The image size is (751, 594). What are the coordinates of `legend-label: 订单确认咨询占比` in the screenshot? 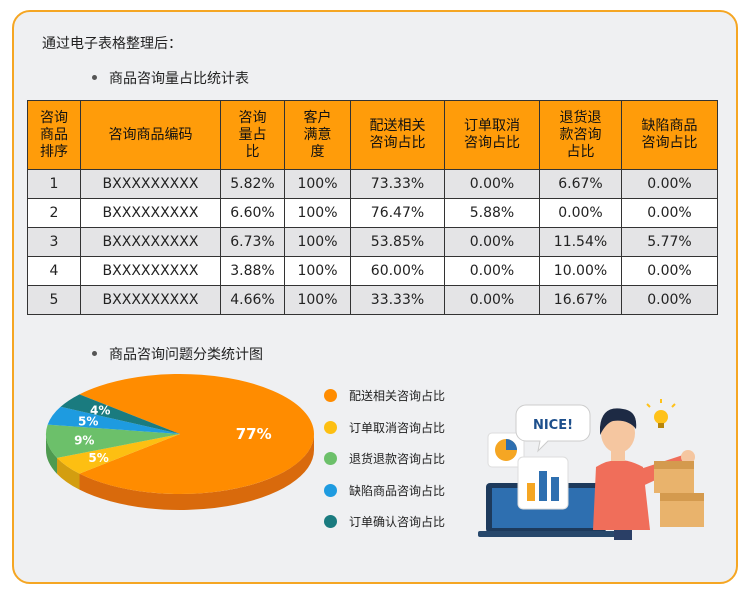 It's located at (397, 522).